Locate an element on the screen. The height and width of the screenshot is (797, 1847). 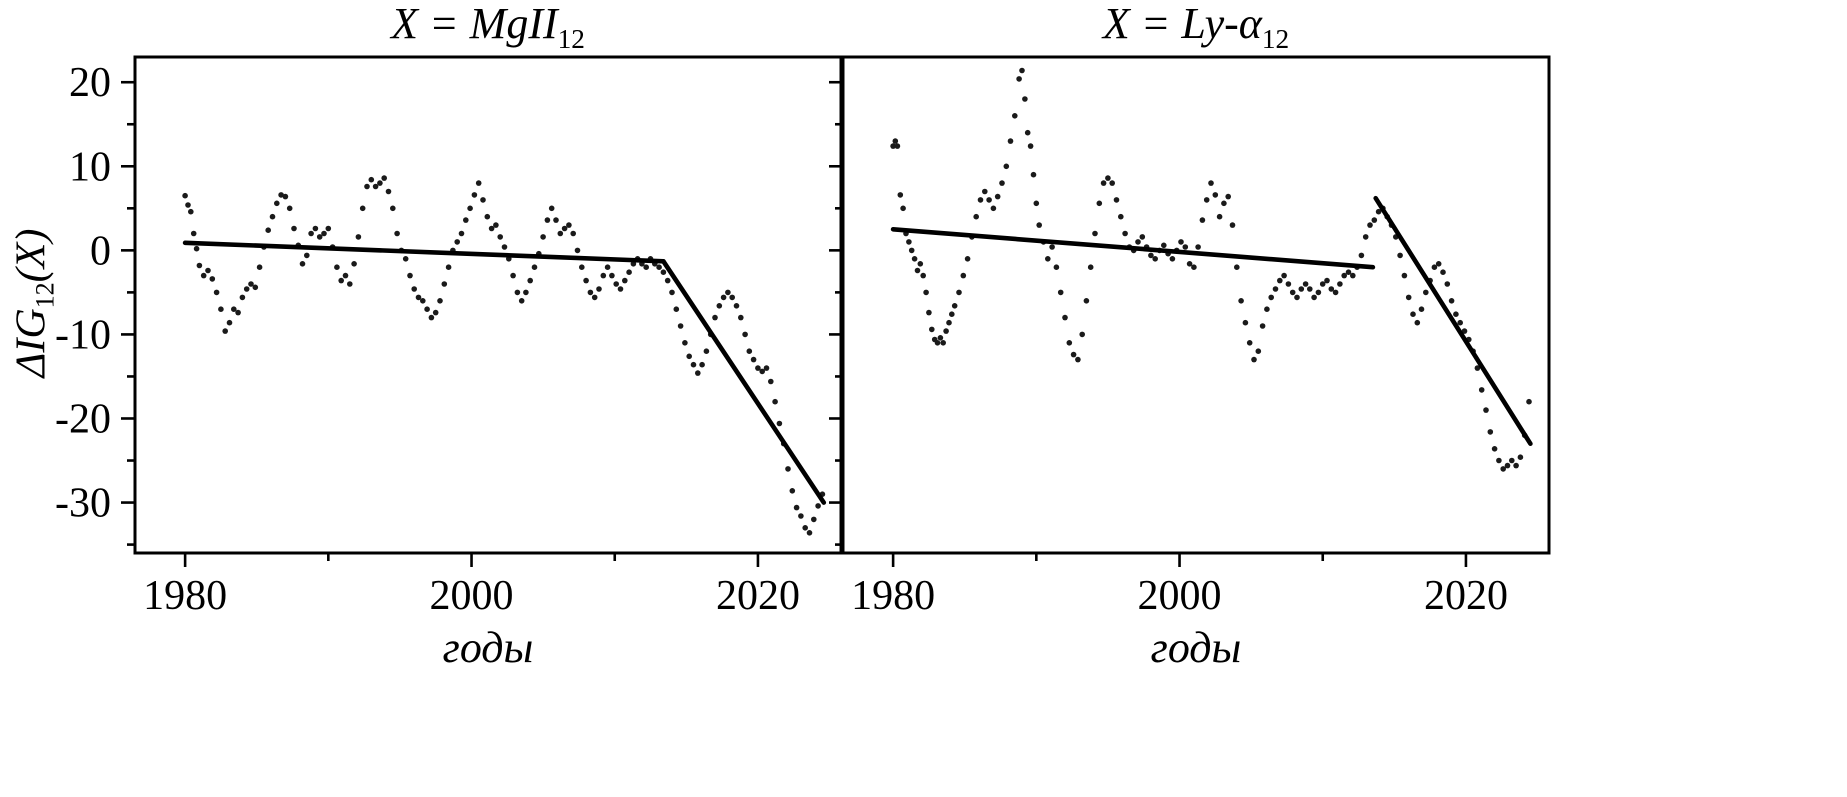
y-tick-label: 10 is located at coordinates (90, 167).